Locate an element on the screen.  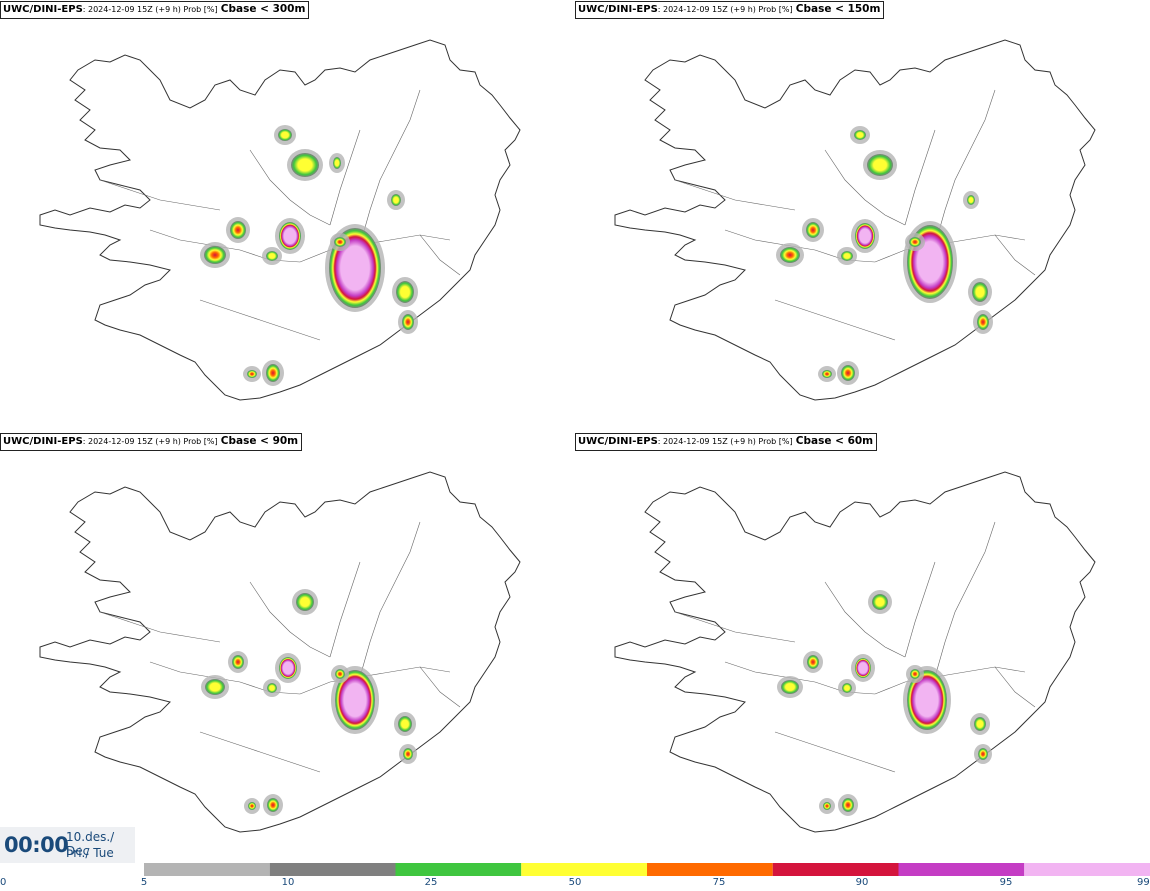
colorbar-tick-label: 50 is located at coordinates (575, 882).